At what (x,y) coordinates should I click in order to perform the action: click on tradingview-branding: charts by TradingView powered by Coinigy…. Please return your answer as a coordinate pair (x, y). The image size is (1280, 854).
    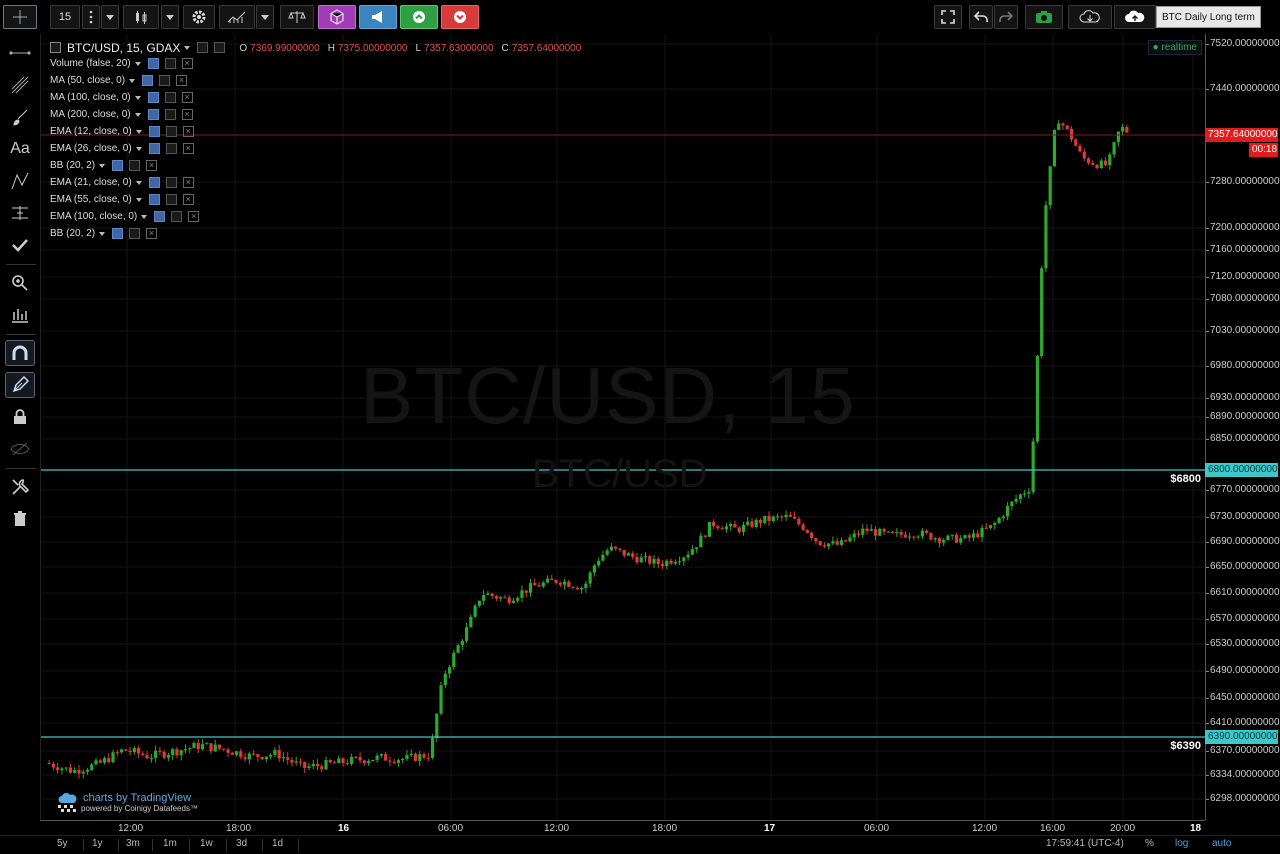
    Looking at the image, I should click on (128, 802).